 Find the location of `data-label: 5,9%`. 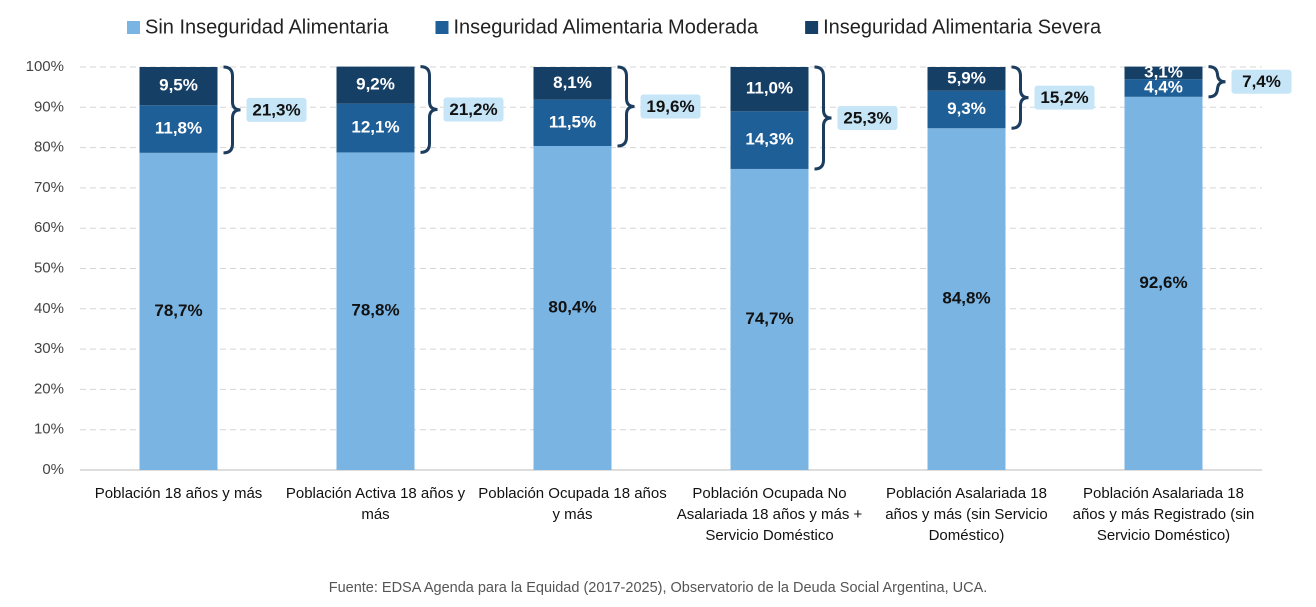

data-label: 5,9% is located at coordinates (966, 77).